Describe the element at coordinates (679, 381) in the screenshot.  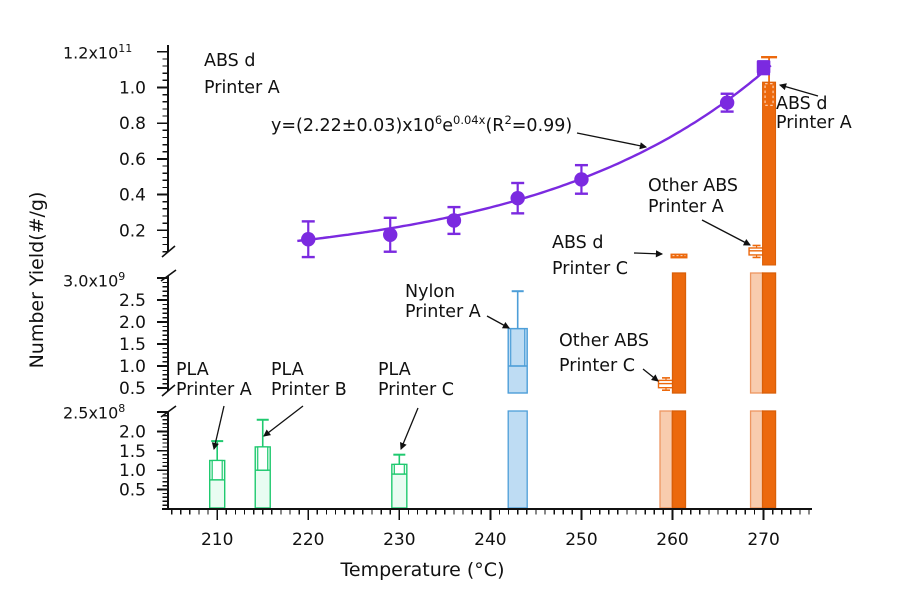
I see `bar-abs-d-printer-c` at that location.